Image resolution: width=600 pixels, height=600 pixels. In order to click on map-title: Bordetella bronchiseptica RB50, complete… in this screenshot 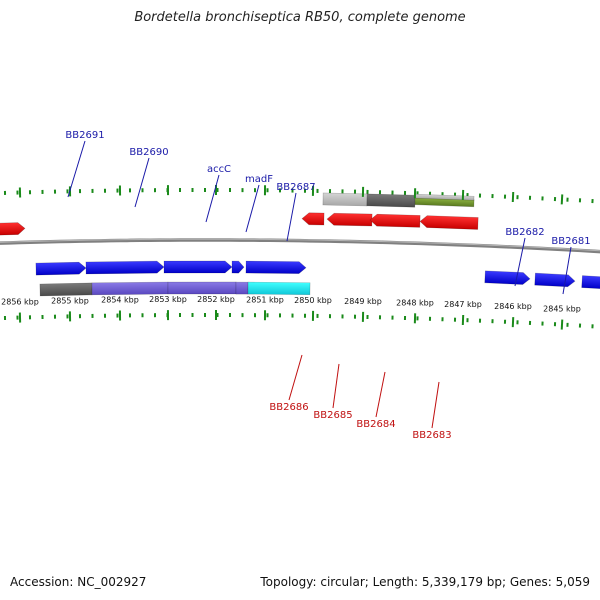, I will do `click(300, 17)`.